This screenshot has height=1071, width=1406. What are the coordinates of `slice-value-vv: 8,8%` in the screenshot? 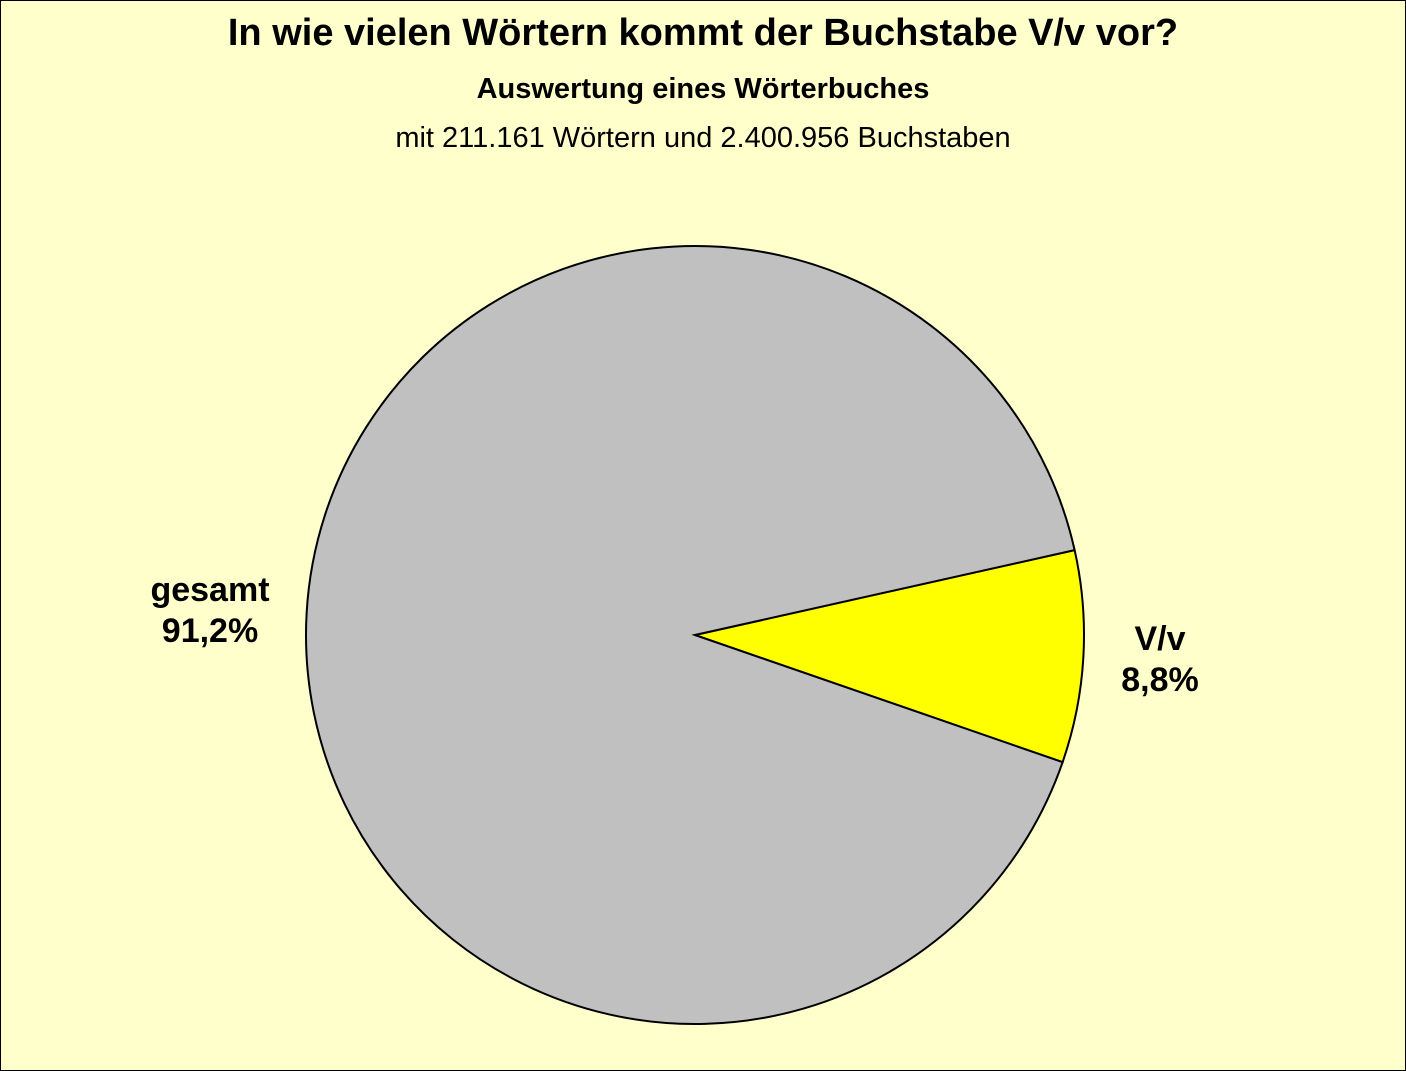 It's located at (1160, 680).